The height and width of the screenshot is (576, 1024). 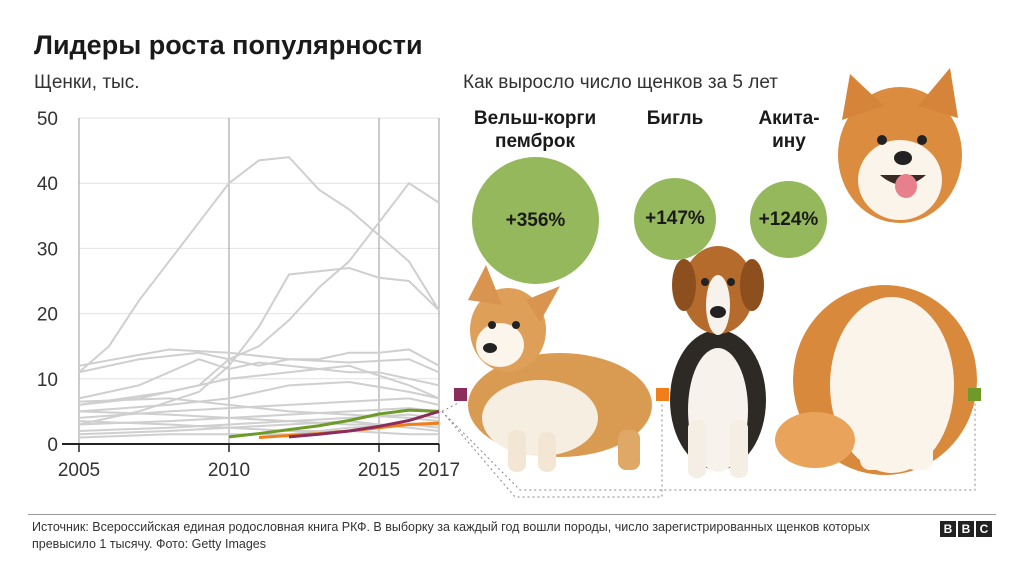 I want to click on growth-bubble-beagle: +147%, so click(x=675, y=219).